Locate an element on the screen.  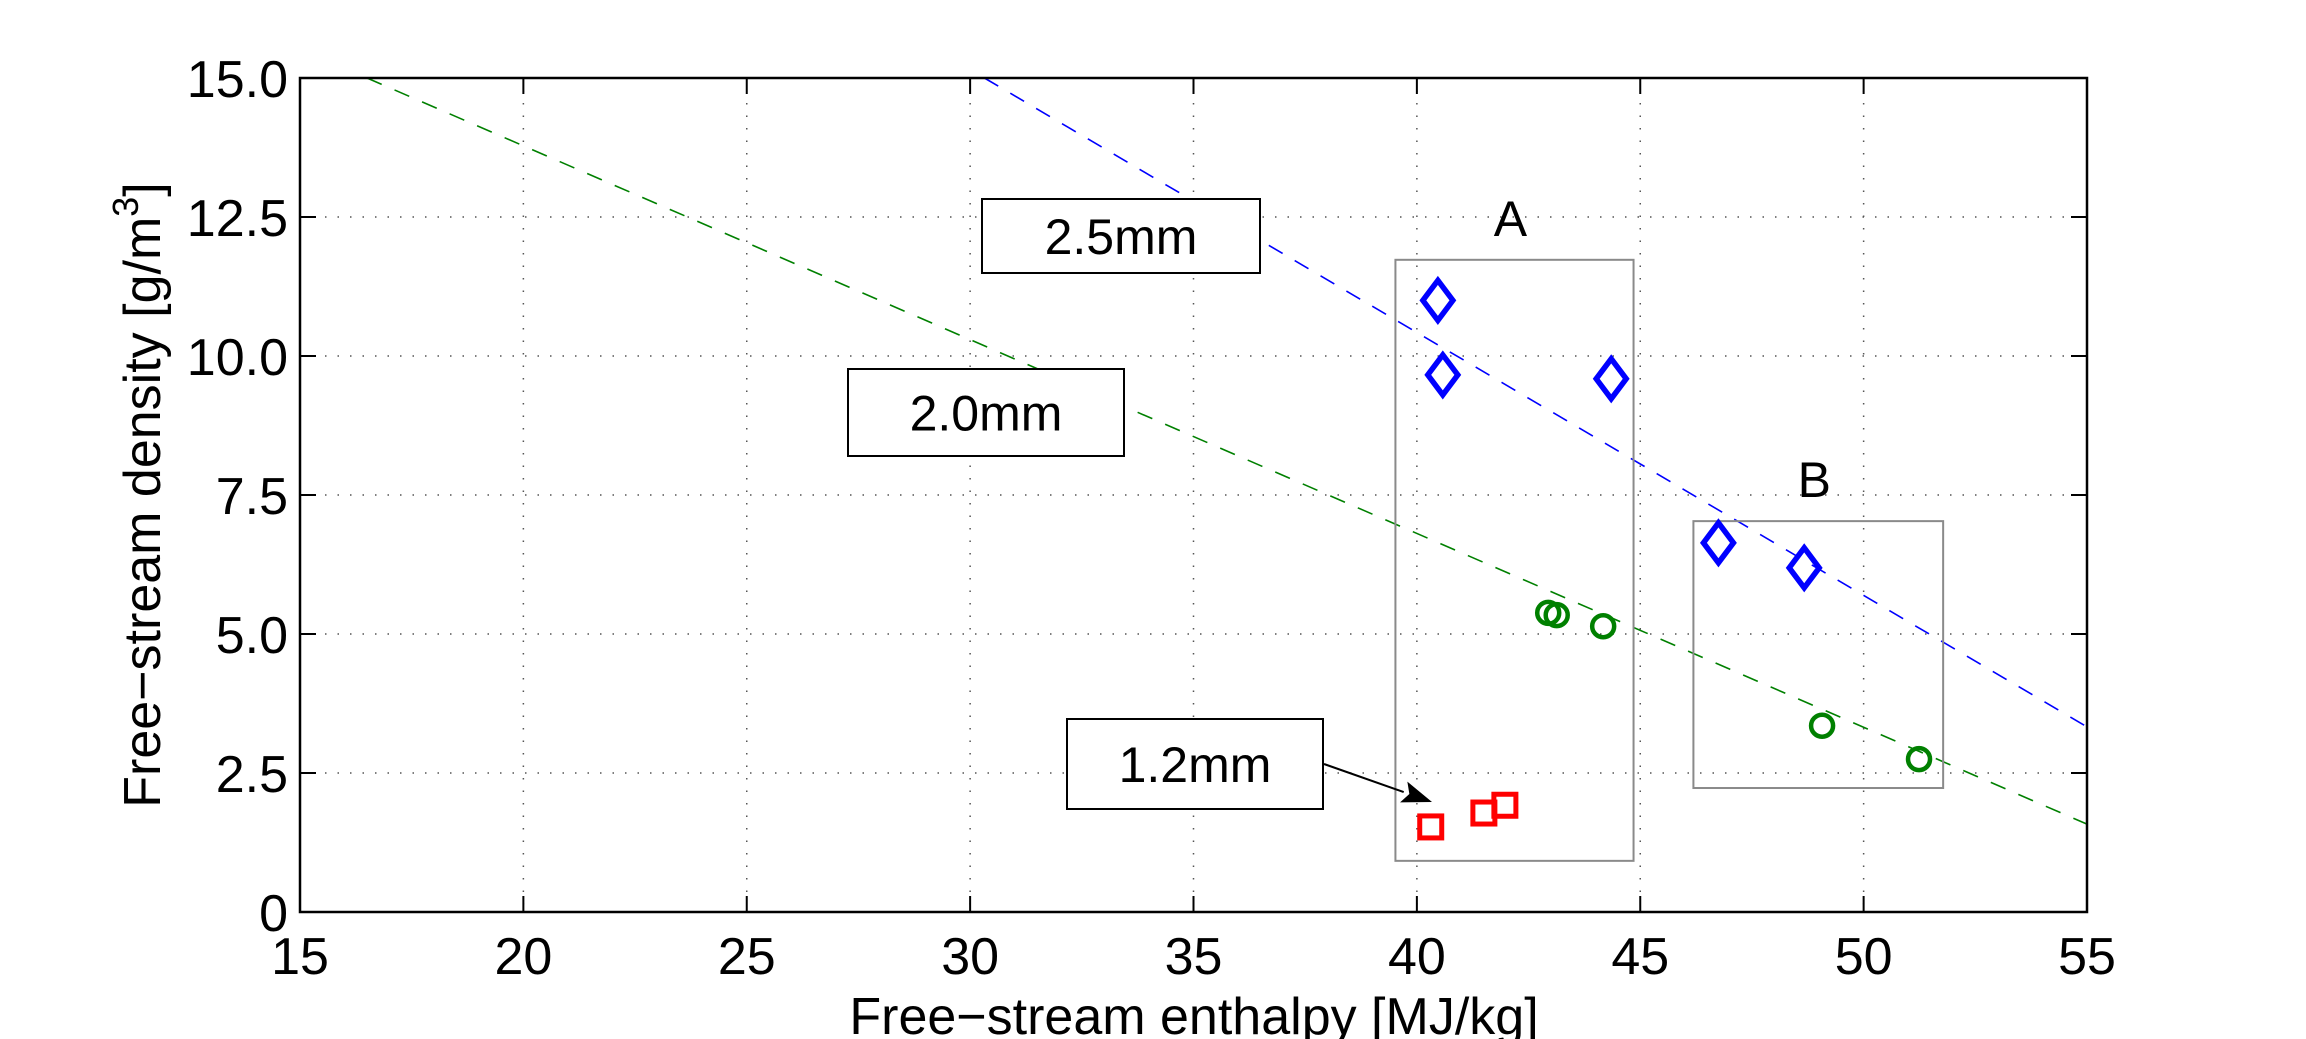
y-axis-title-sup: 3 is located at coordinates (125, 207).